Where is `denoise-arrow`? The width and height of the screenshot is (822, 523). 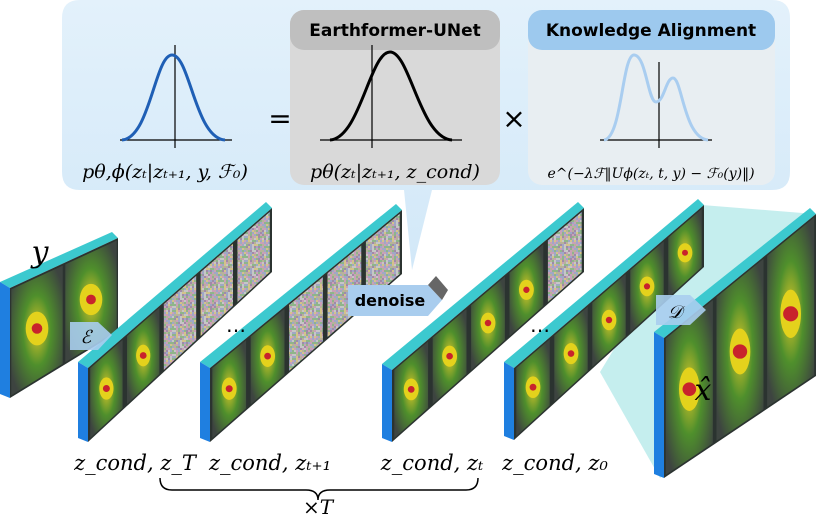 denoise-arrow is located at coordinates (395, 300).